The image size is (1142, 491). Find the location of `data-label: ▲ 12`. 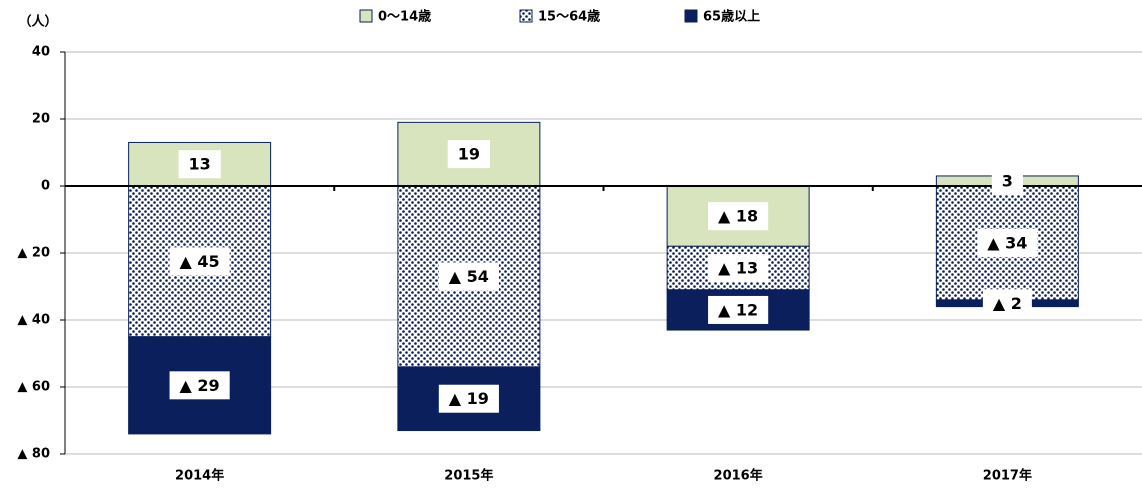

data-label: ▲ 12 is located at coordinates (738, 309).